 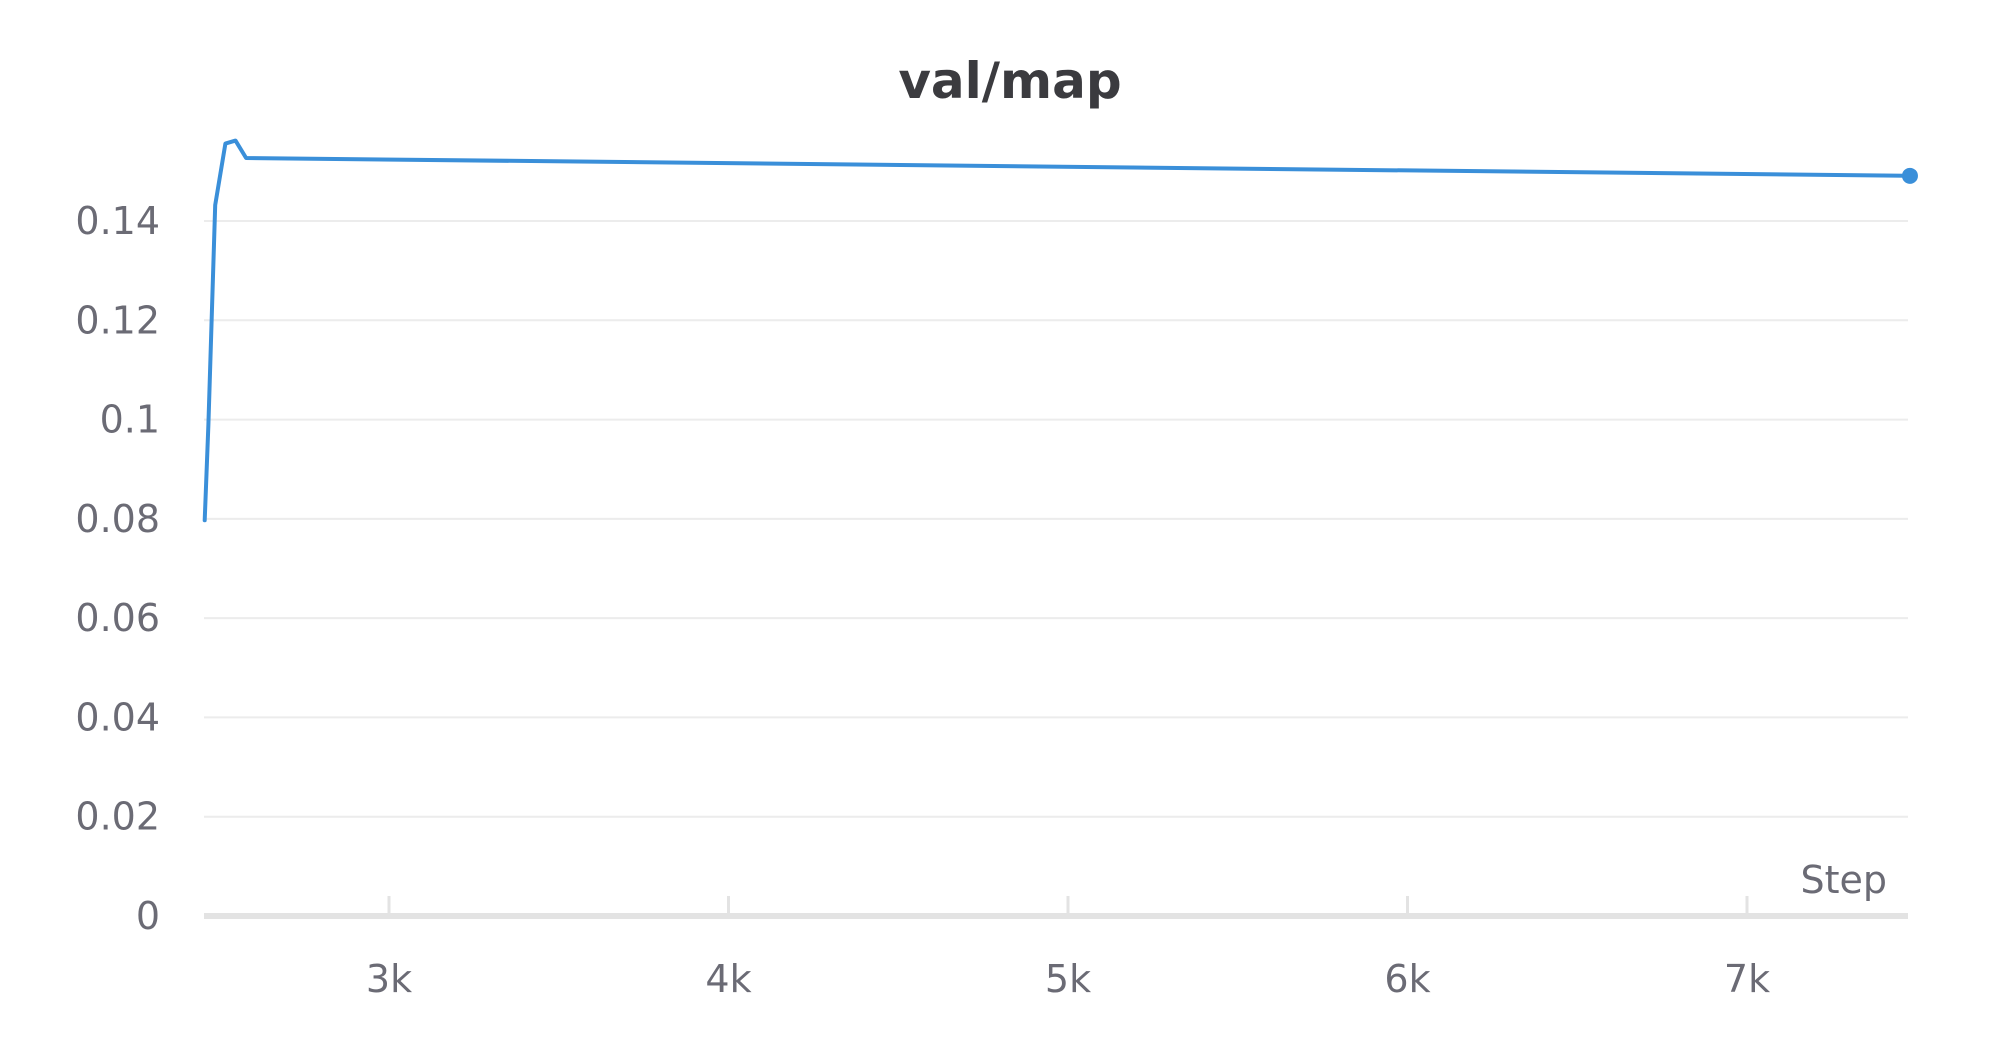 What do you see at coordinates (728, 979) in the screenshot?
I see `x-tick-label: 4k` at bounding box center [728, 979].